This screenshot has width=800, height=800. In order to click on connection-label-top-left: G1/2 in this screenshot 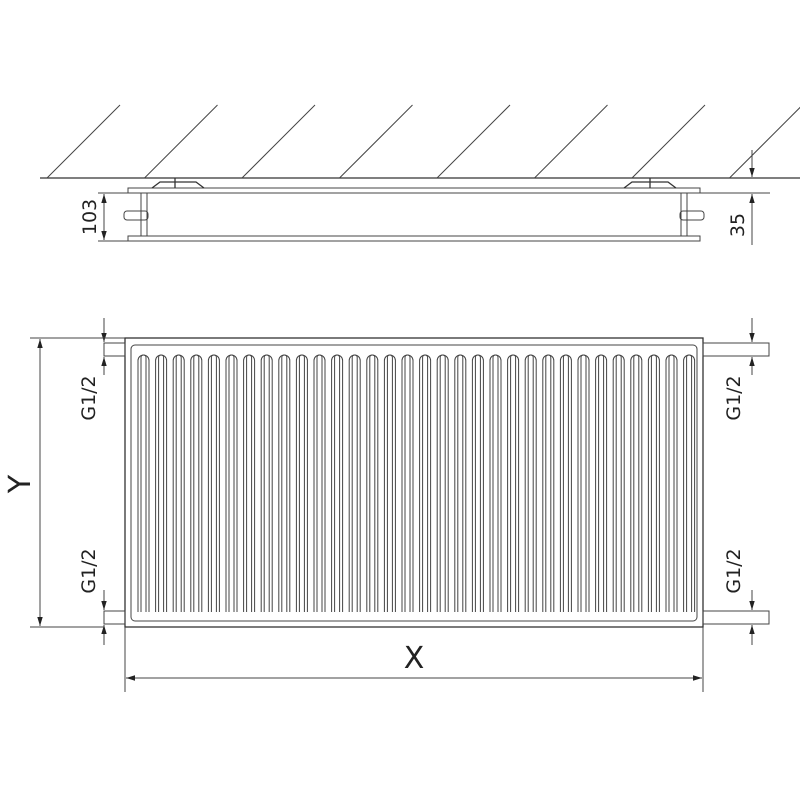, I will do `click(89, 397)`.